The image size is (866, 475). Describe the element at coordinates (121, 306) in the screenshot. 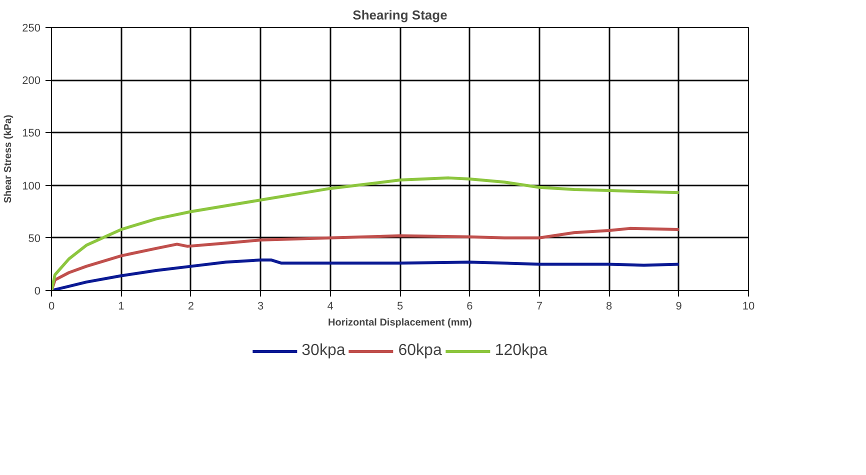

I see `x-tick-label: 1` at that location.